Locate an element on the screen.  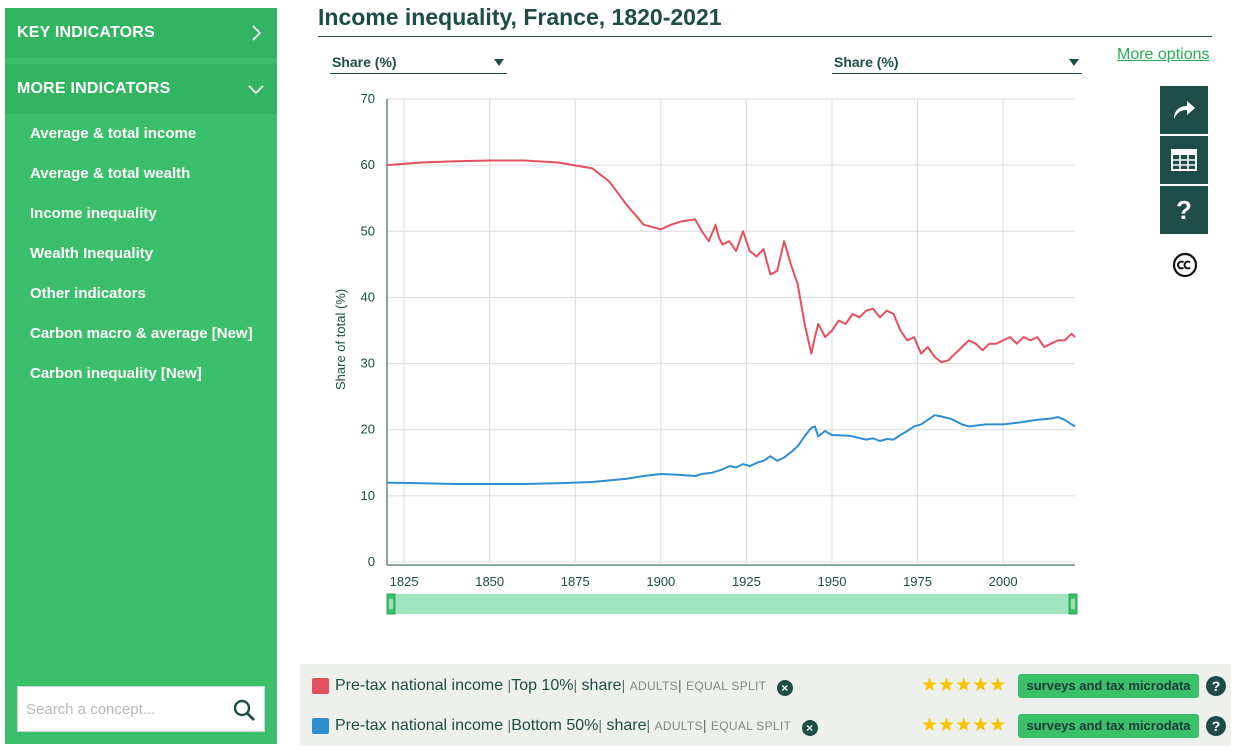
right-axis-select-value: Share (%) is located at coordinates (866, 62).